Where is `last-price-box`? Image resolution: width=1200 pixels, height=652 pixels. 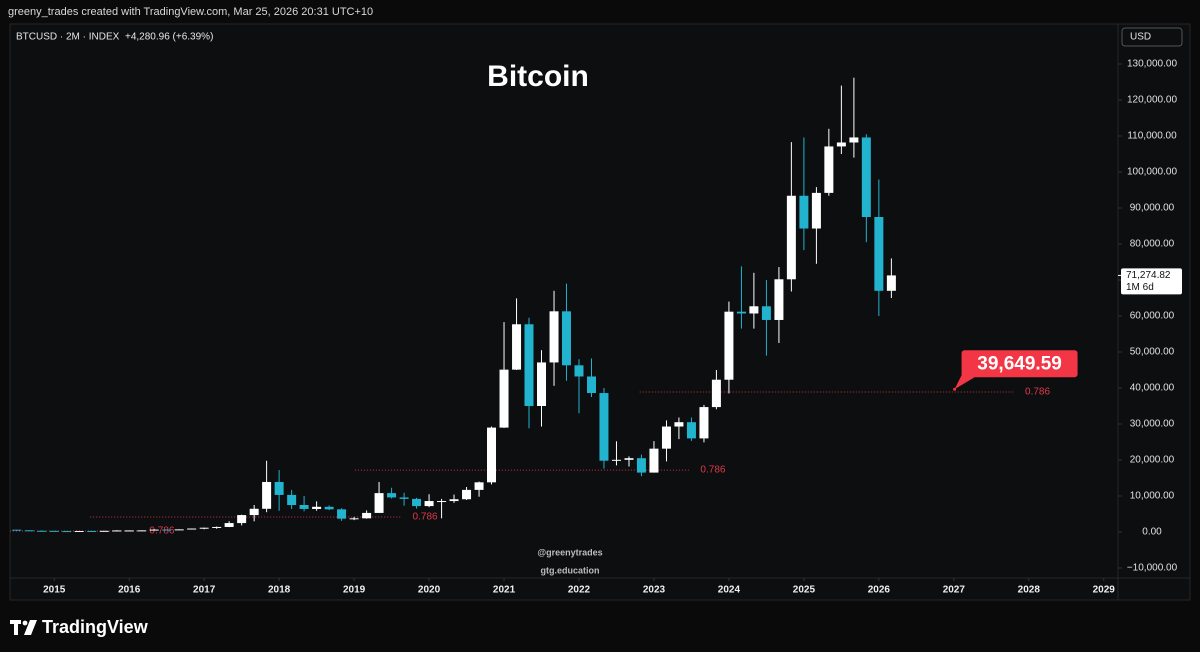 last-price-box is located at coordinates (1151, 281).